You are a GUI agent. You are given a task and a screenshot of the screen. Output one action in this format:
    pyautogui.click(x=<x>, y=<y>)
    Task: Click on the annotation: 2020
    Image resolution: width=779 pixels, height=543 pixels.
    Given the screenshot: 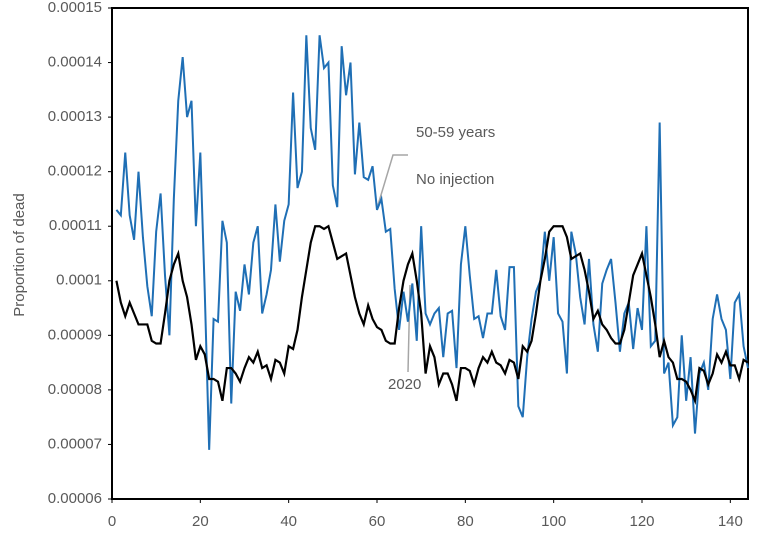 What is the action you would take?
    pyautogui.click(x=404, y=384)
    